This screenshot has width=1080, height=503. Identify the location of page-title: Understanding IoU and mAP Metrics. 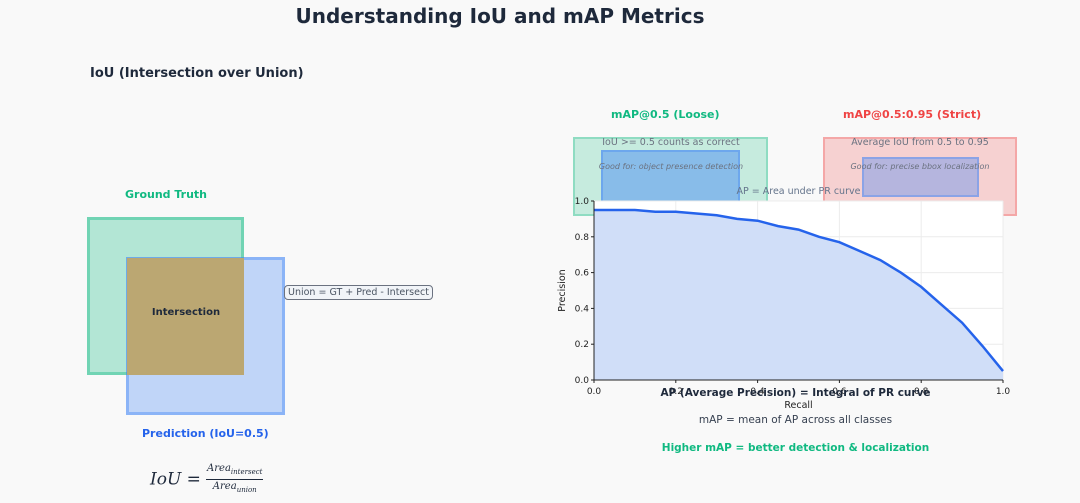
(500, 16).